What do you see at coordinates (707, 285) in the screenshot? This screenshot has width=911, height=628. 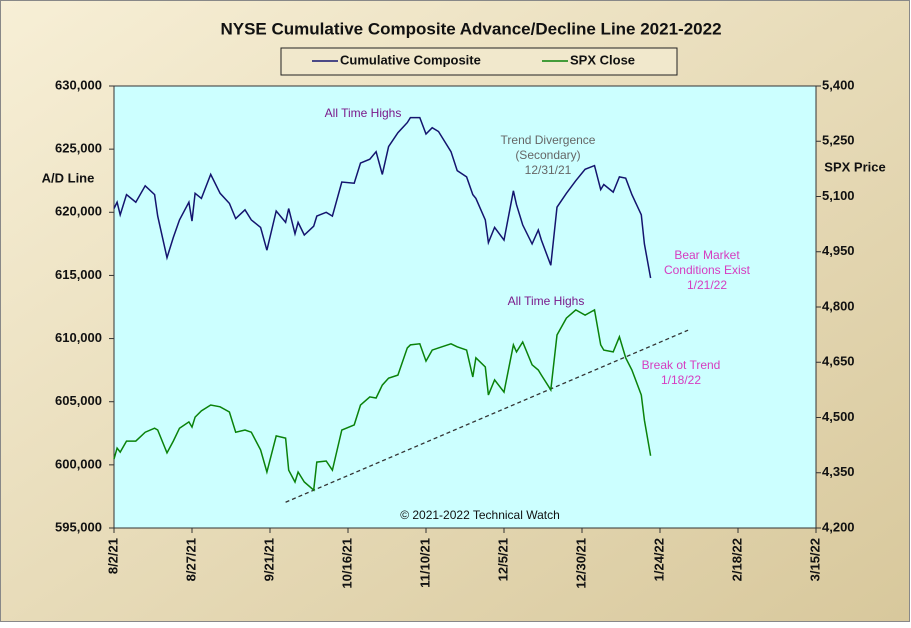 I see `annotation: 1/21/22` at bounding box center [707, 285].